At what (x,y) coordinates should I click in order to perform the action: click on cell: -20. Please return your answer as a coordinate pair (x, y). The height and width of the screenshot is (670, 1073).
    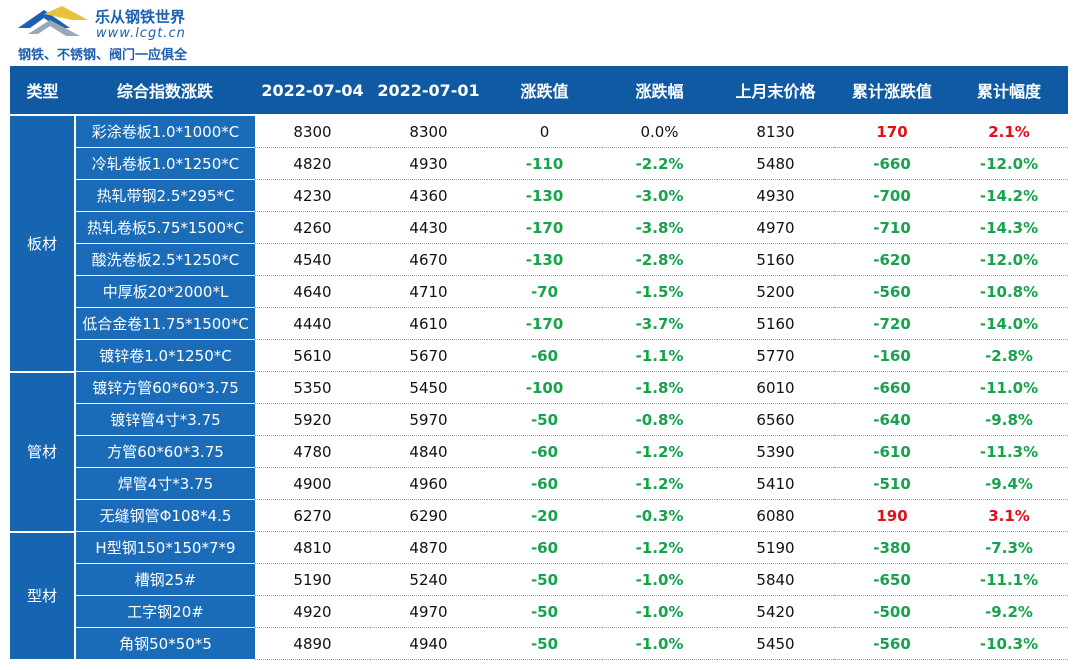
    Looking at the image, I should click on (544, 515).